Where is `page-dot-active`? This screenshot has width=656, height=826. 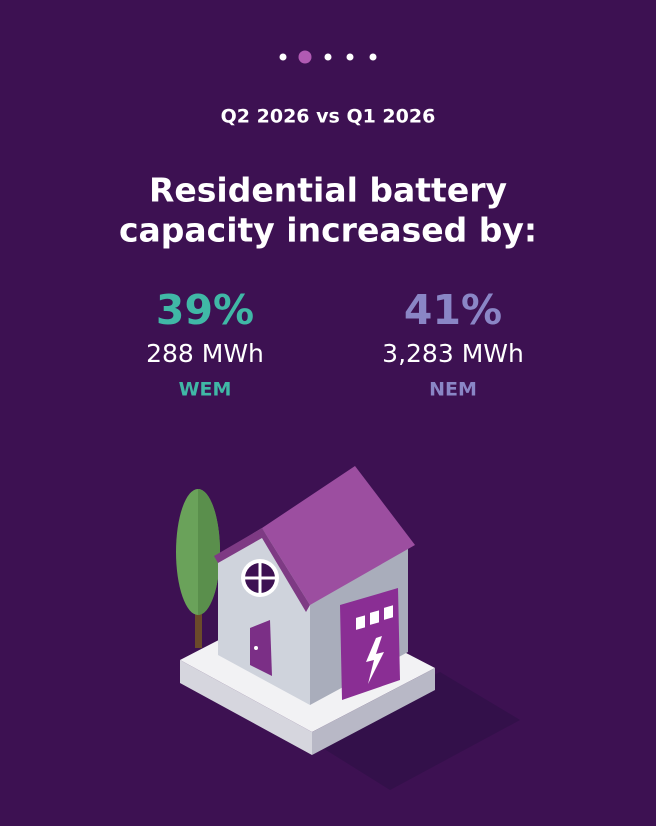 page-dot-active is located at coordinates (305, 57).